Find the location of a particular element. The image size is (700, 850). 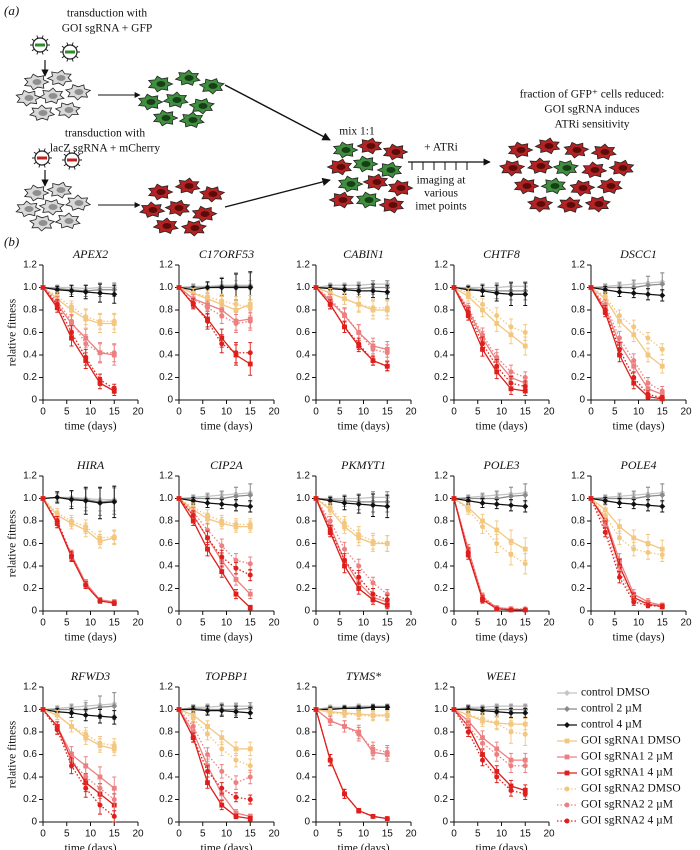

x-tick-label: 20 is located at coordinates (138, 623).